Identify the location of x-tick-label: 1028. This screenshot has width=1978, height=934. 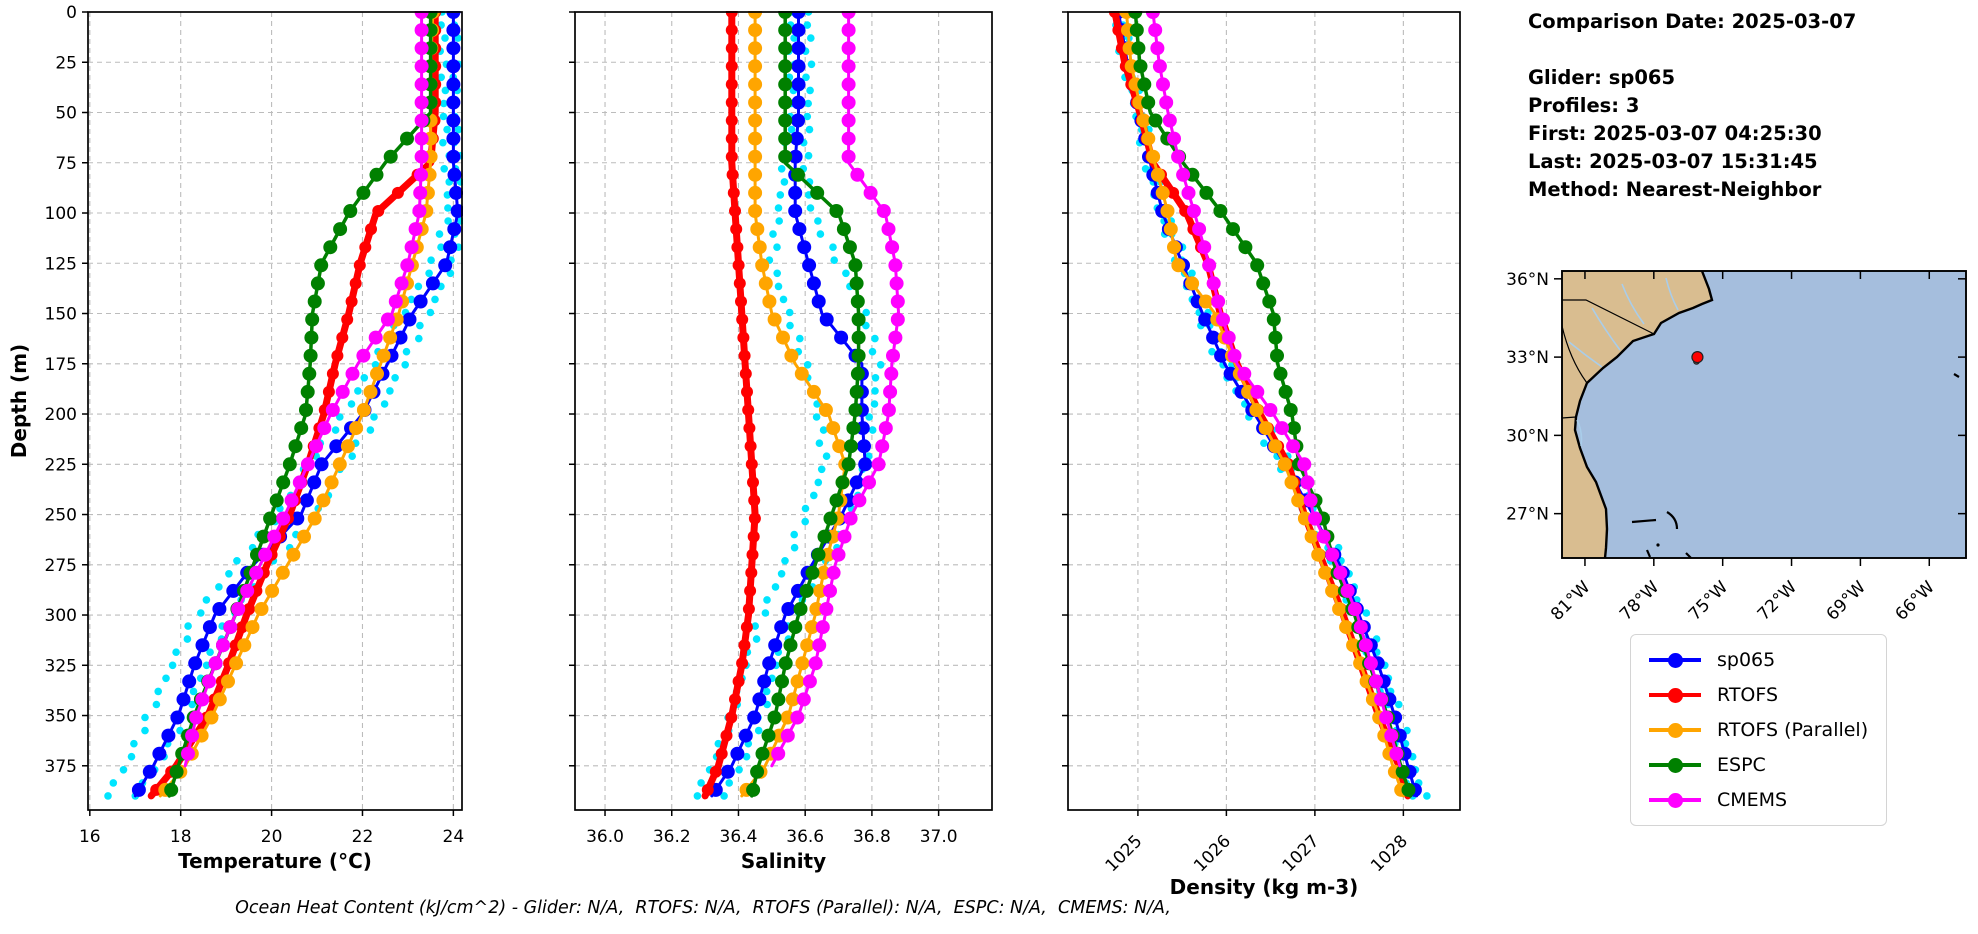
(1389, 853).